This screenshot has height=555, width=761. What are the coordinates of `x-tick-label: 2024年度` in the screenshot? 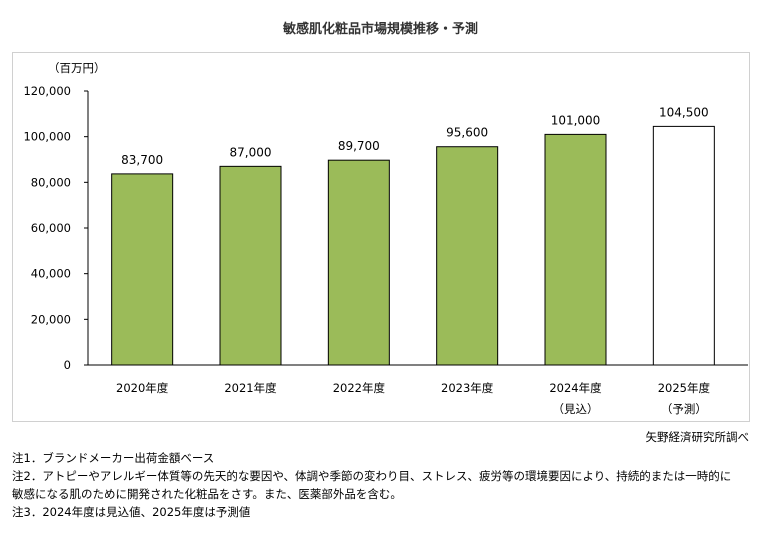 It's located at (575, 388).